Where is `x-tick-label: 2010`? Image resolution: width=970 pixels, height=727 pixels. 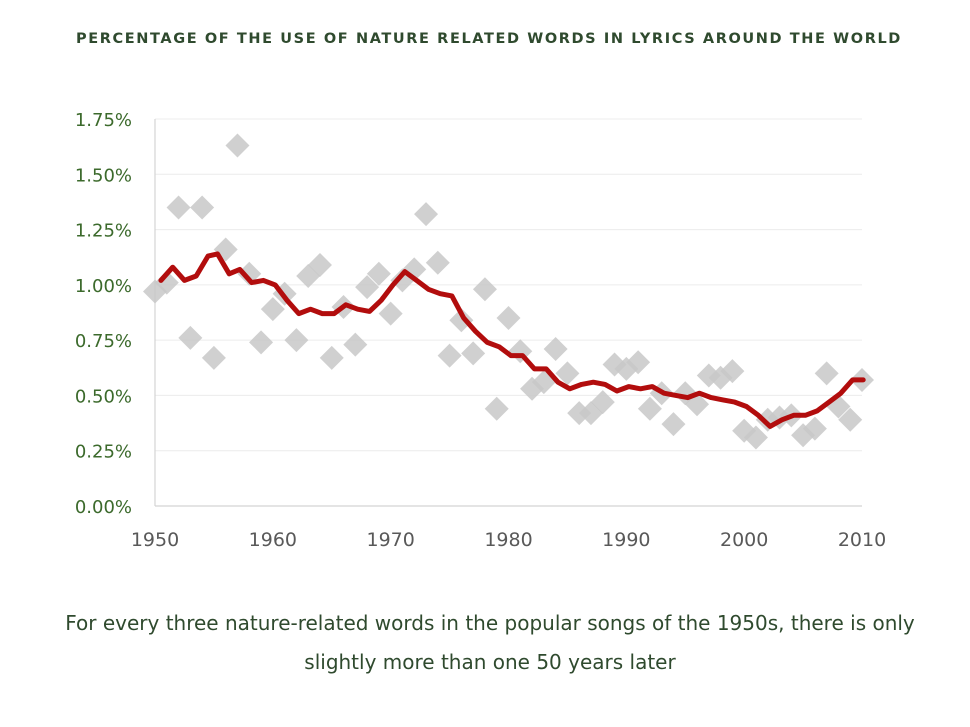
x-tick-label: 2010 is located at coordinates (862, 540).